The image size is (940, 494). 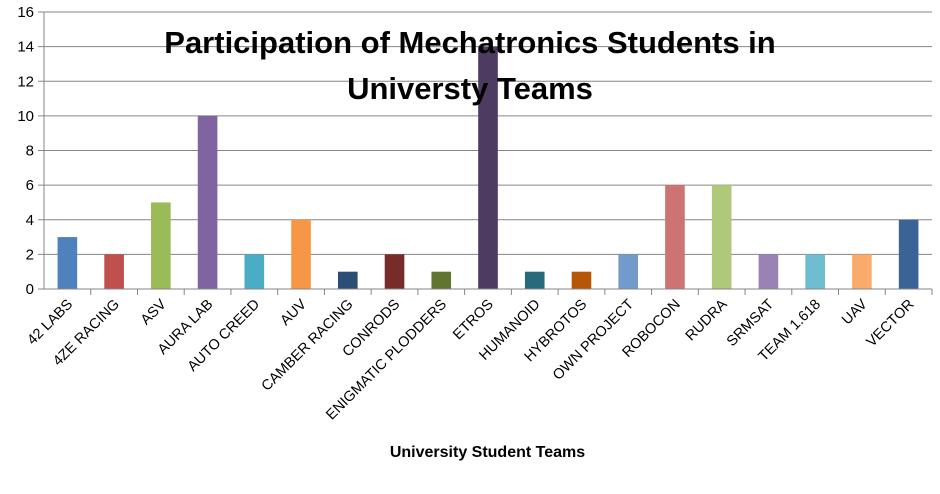 What do you see at coordinates (534, 280) in the screenshot?
I see `bar-humanoid` at bounding box center [534, 280].